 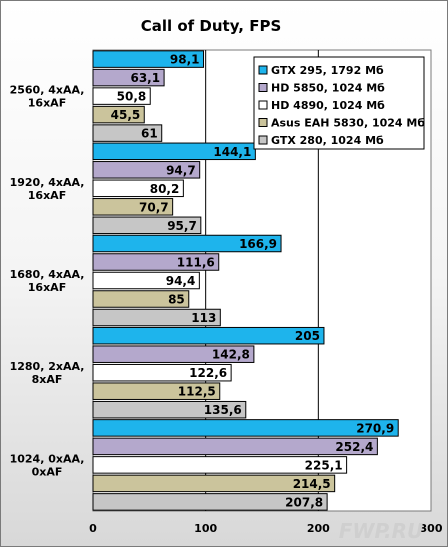 What do you see at coordinates (181, 281) in the screenshot?
I see `data-label: 94,4` at bounding box center [181, 281].